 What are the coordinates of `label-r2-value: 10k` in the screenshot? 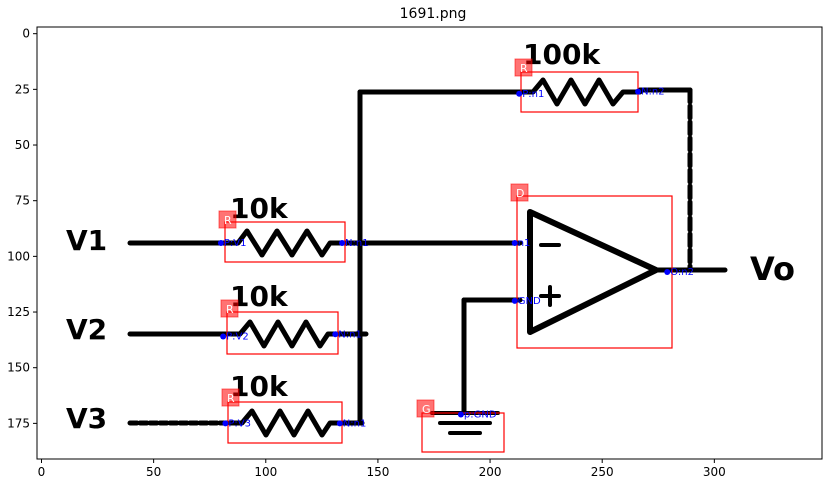 It's located at (259, 296).